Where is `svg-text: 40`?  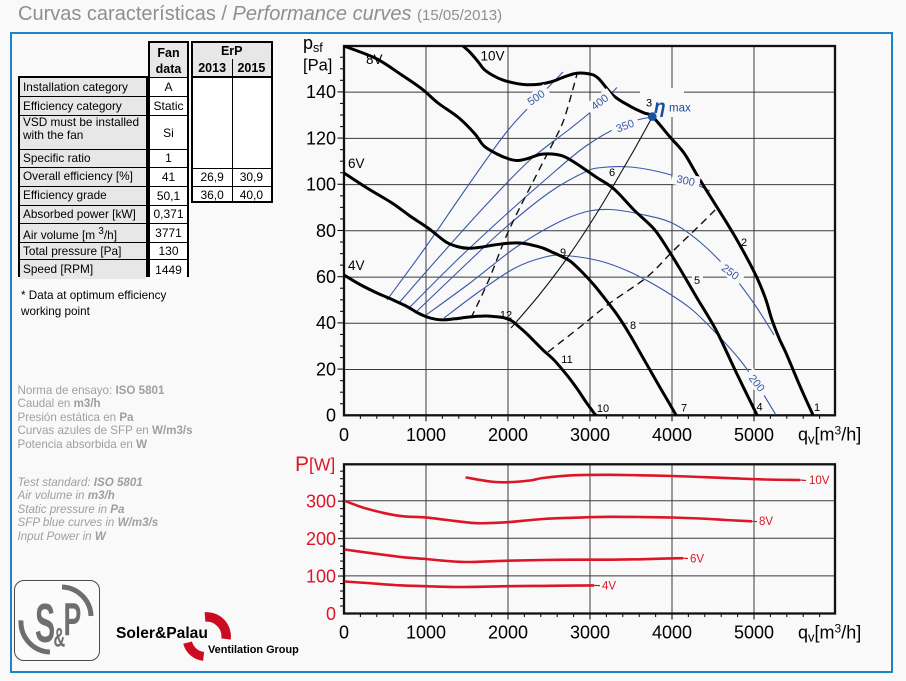 svg-text: 40 is located at coordinates (326, 323).